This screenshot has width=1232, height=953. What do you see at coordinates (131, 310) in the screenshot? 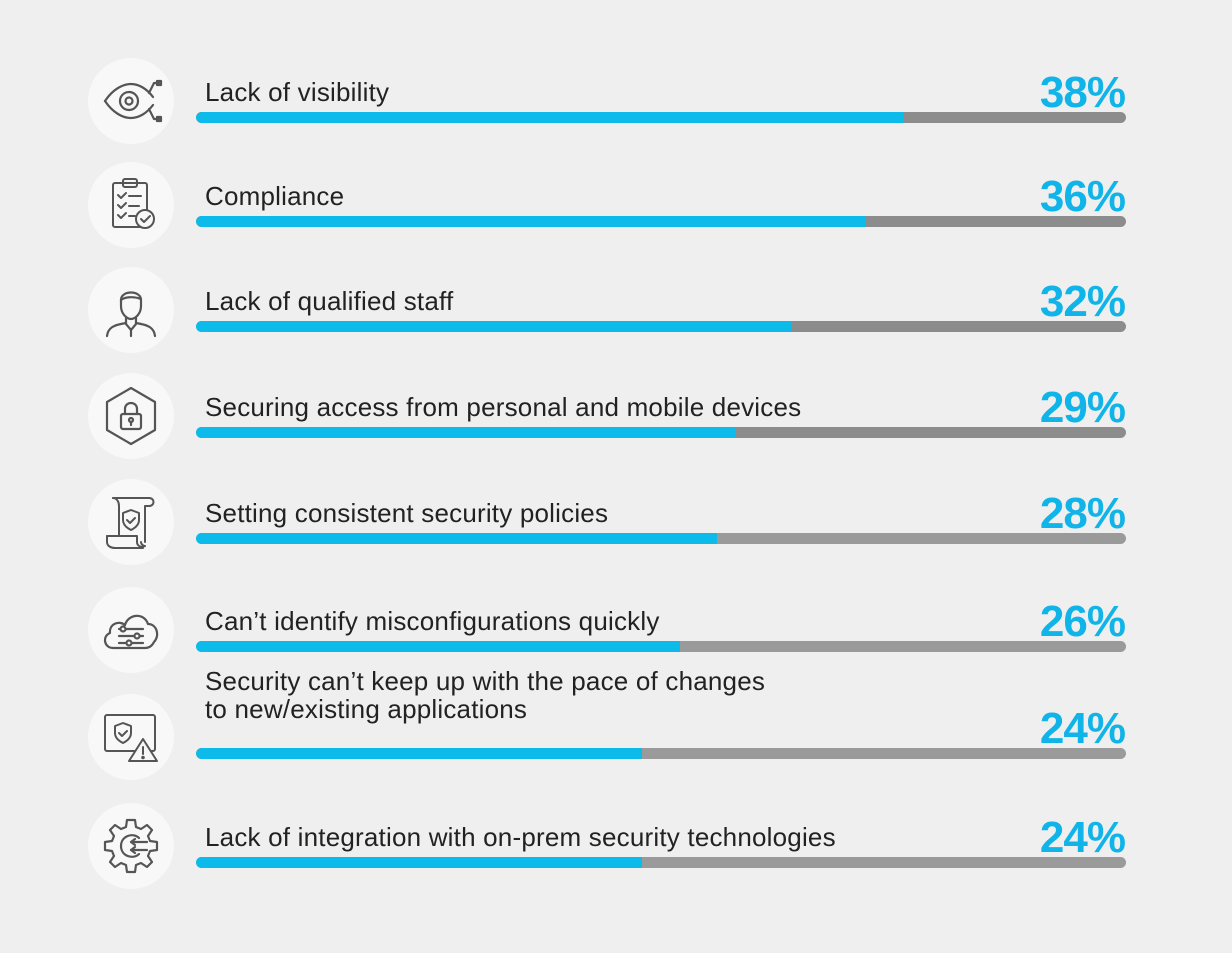
I see `person-staff-icon` at bounding box center [131, 310].